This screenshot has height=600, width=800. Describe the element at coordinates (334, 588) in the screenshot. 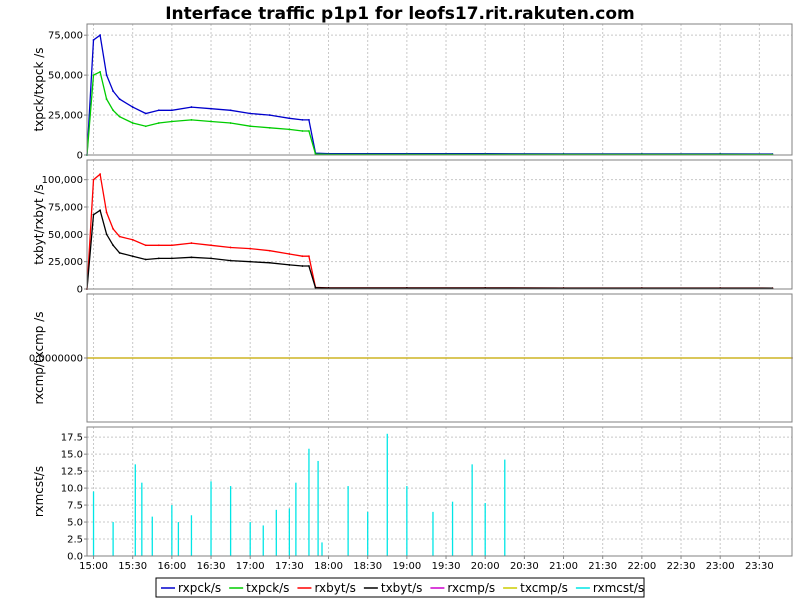

I see `legend-label: rxbyt/s` at that location.